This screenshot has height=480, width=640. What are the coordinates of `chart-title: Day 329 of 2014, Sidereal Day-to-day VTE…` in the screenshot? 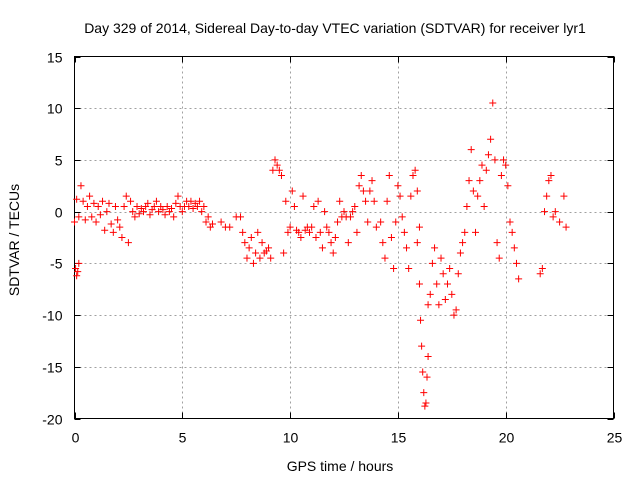 It's located at (335, 28).